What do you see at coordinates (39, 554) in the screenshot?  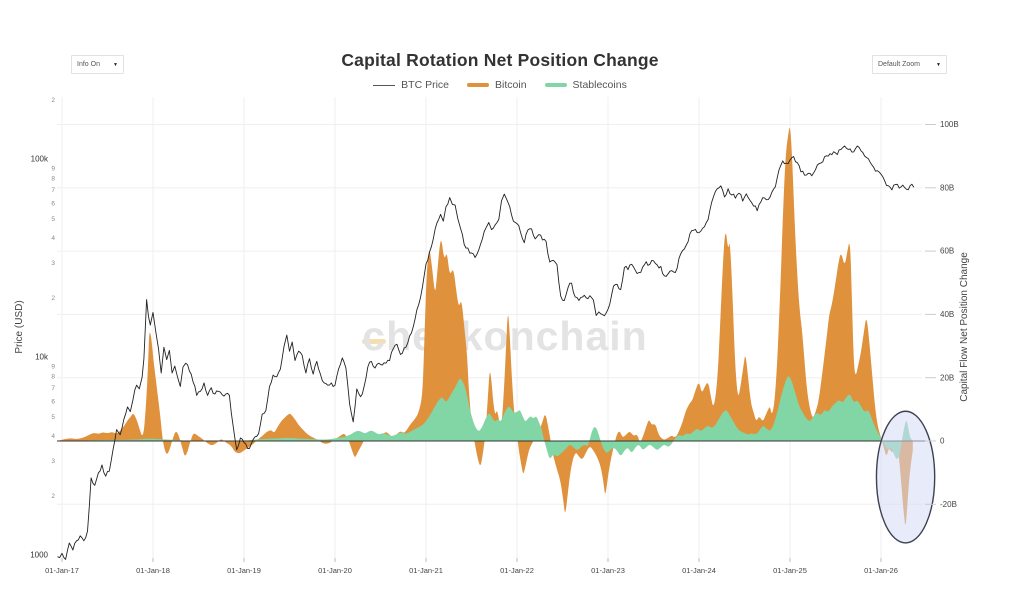 I see `y-left-tick-label: 1000` at bounding box center [39, 554].